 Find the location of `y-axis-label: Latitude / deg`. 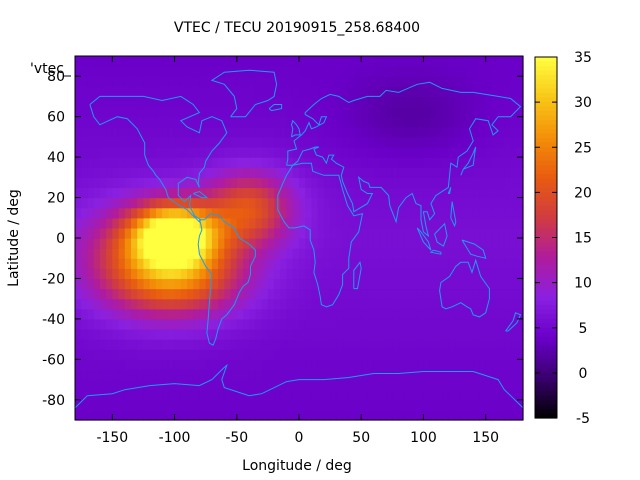

y-axis-label: Latitude / deg is located at coordinates (14, 238).